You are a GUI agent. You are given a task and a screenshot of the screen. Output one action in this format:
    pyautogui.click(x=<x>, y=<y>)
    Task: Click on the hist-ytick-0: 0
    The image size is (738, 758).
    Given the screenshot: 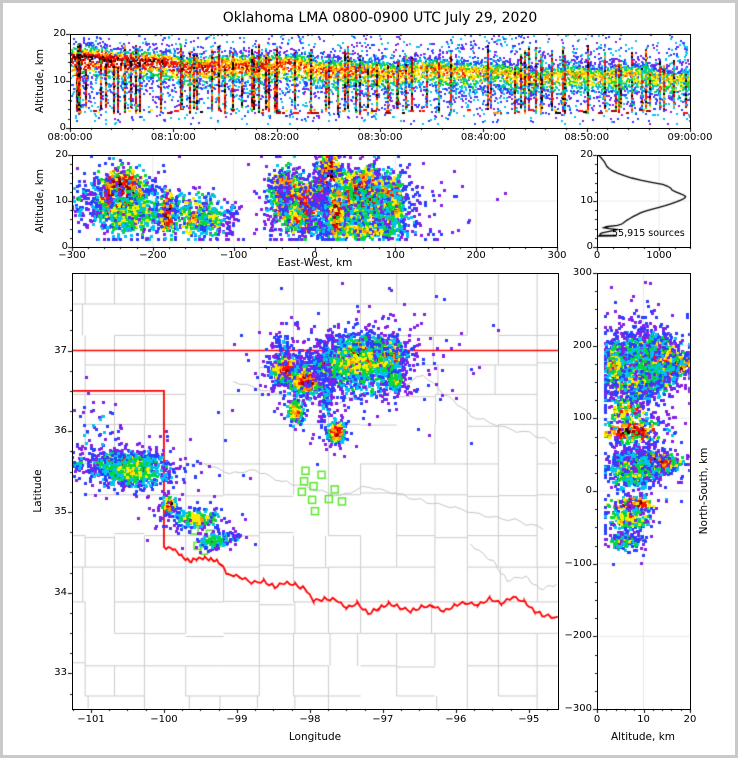 What is the action you would take?
    pyautogui.click(x=589, y=246)
    